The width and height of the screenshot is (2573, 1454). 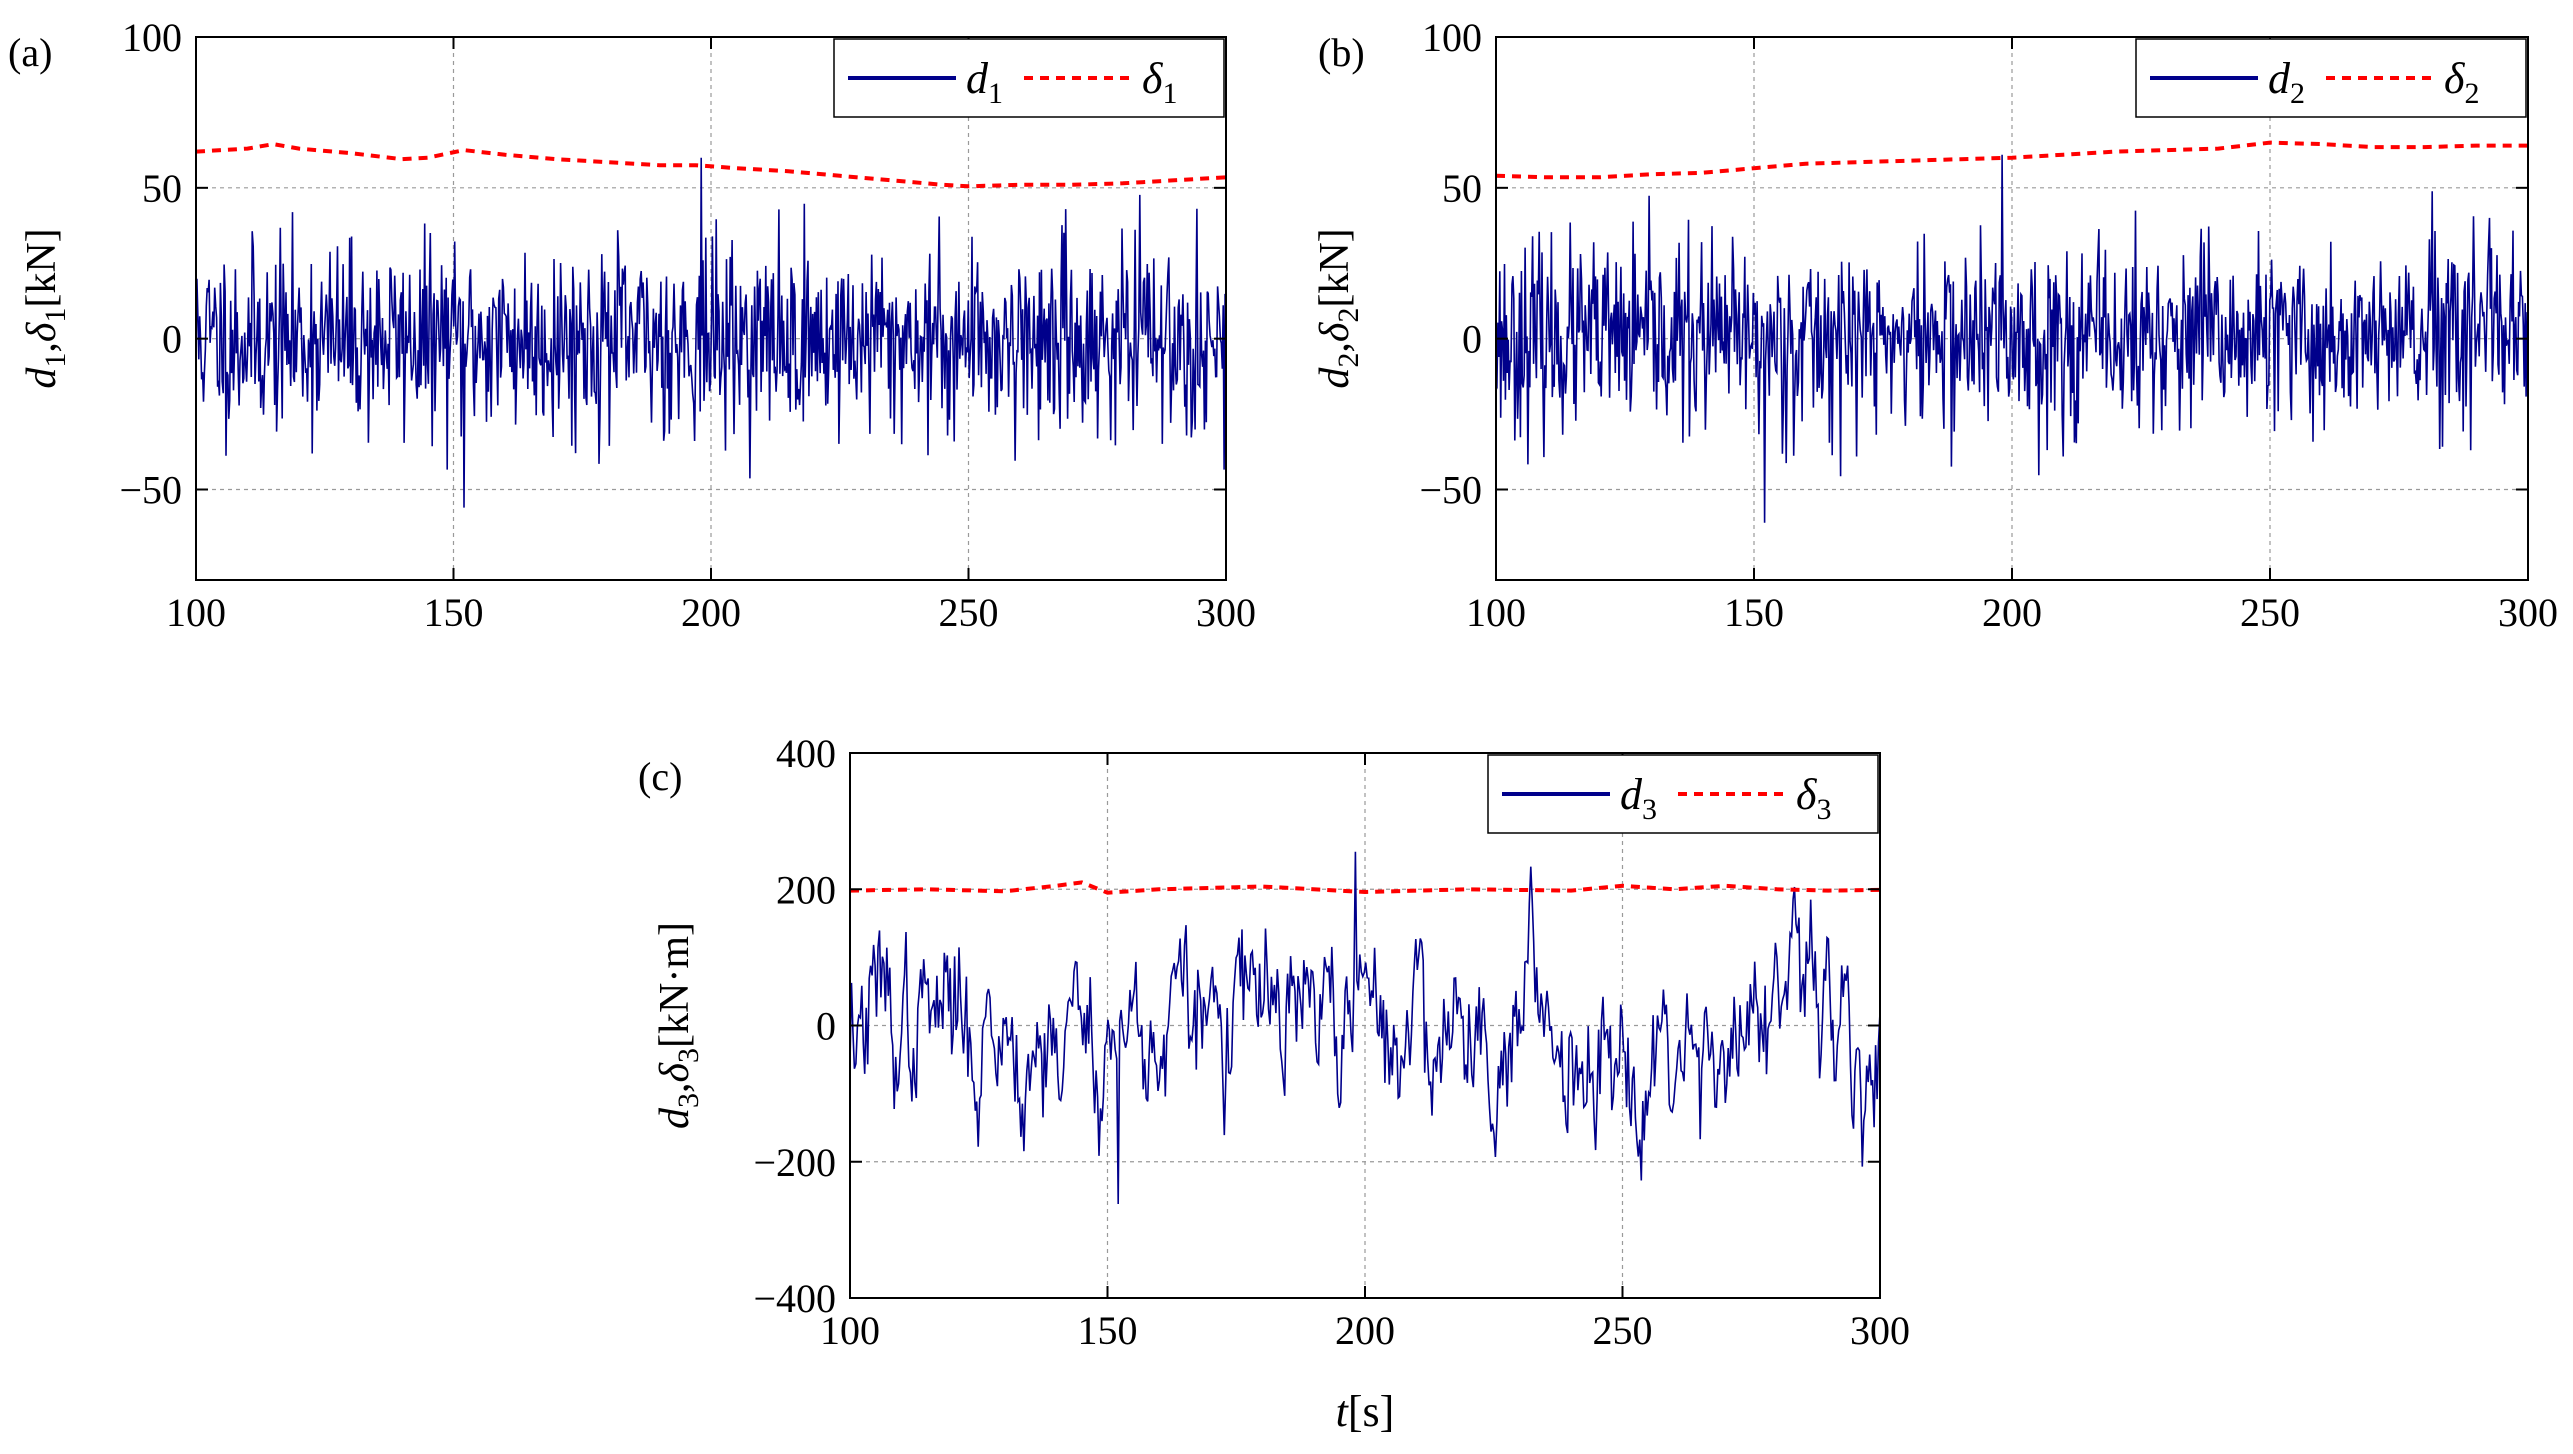 What do you see at coordinates (806, 889) in the screenshot?
I see `y-tick-label: 200` at bounding box center [806, 889].